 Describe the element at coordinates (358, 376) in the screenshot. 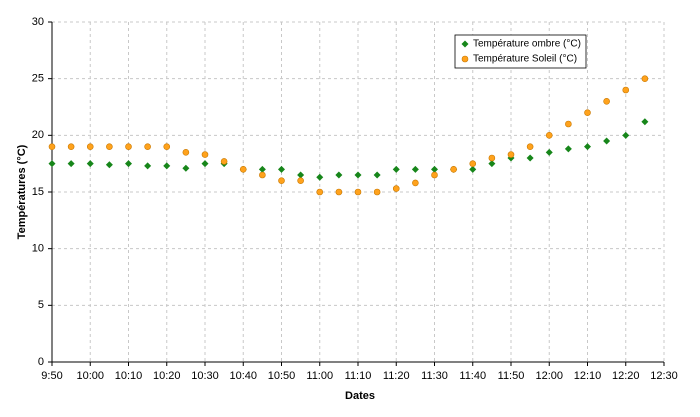

I see `x-tick-label: 11:10` at that location.